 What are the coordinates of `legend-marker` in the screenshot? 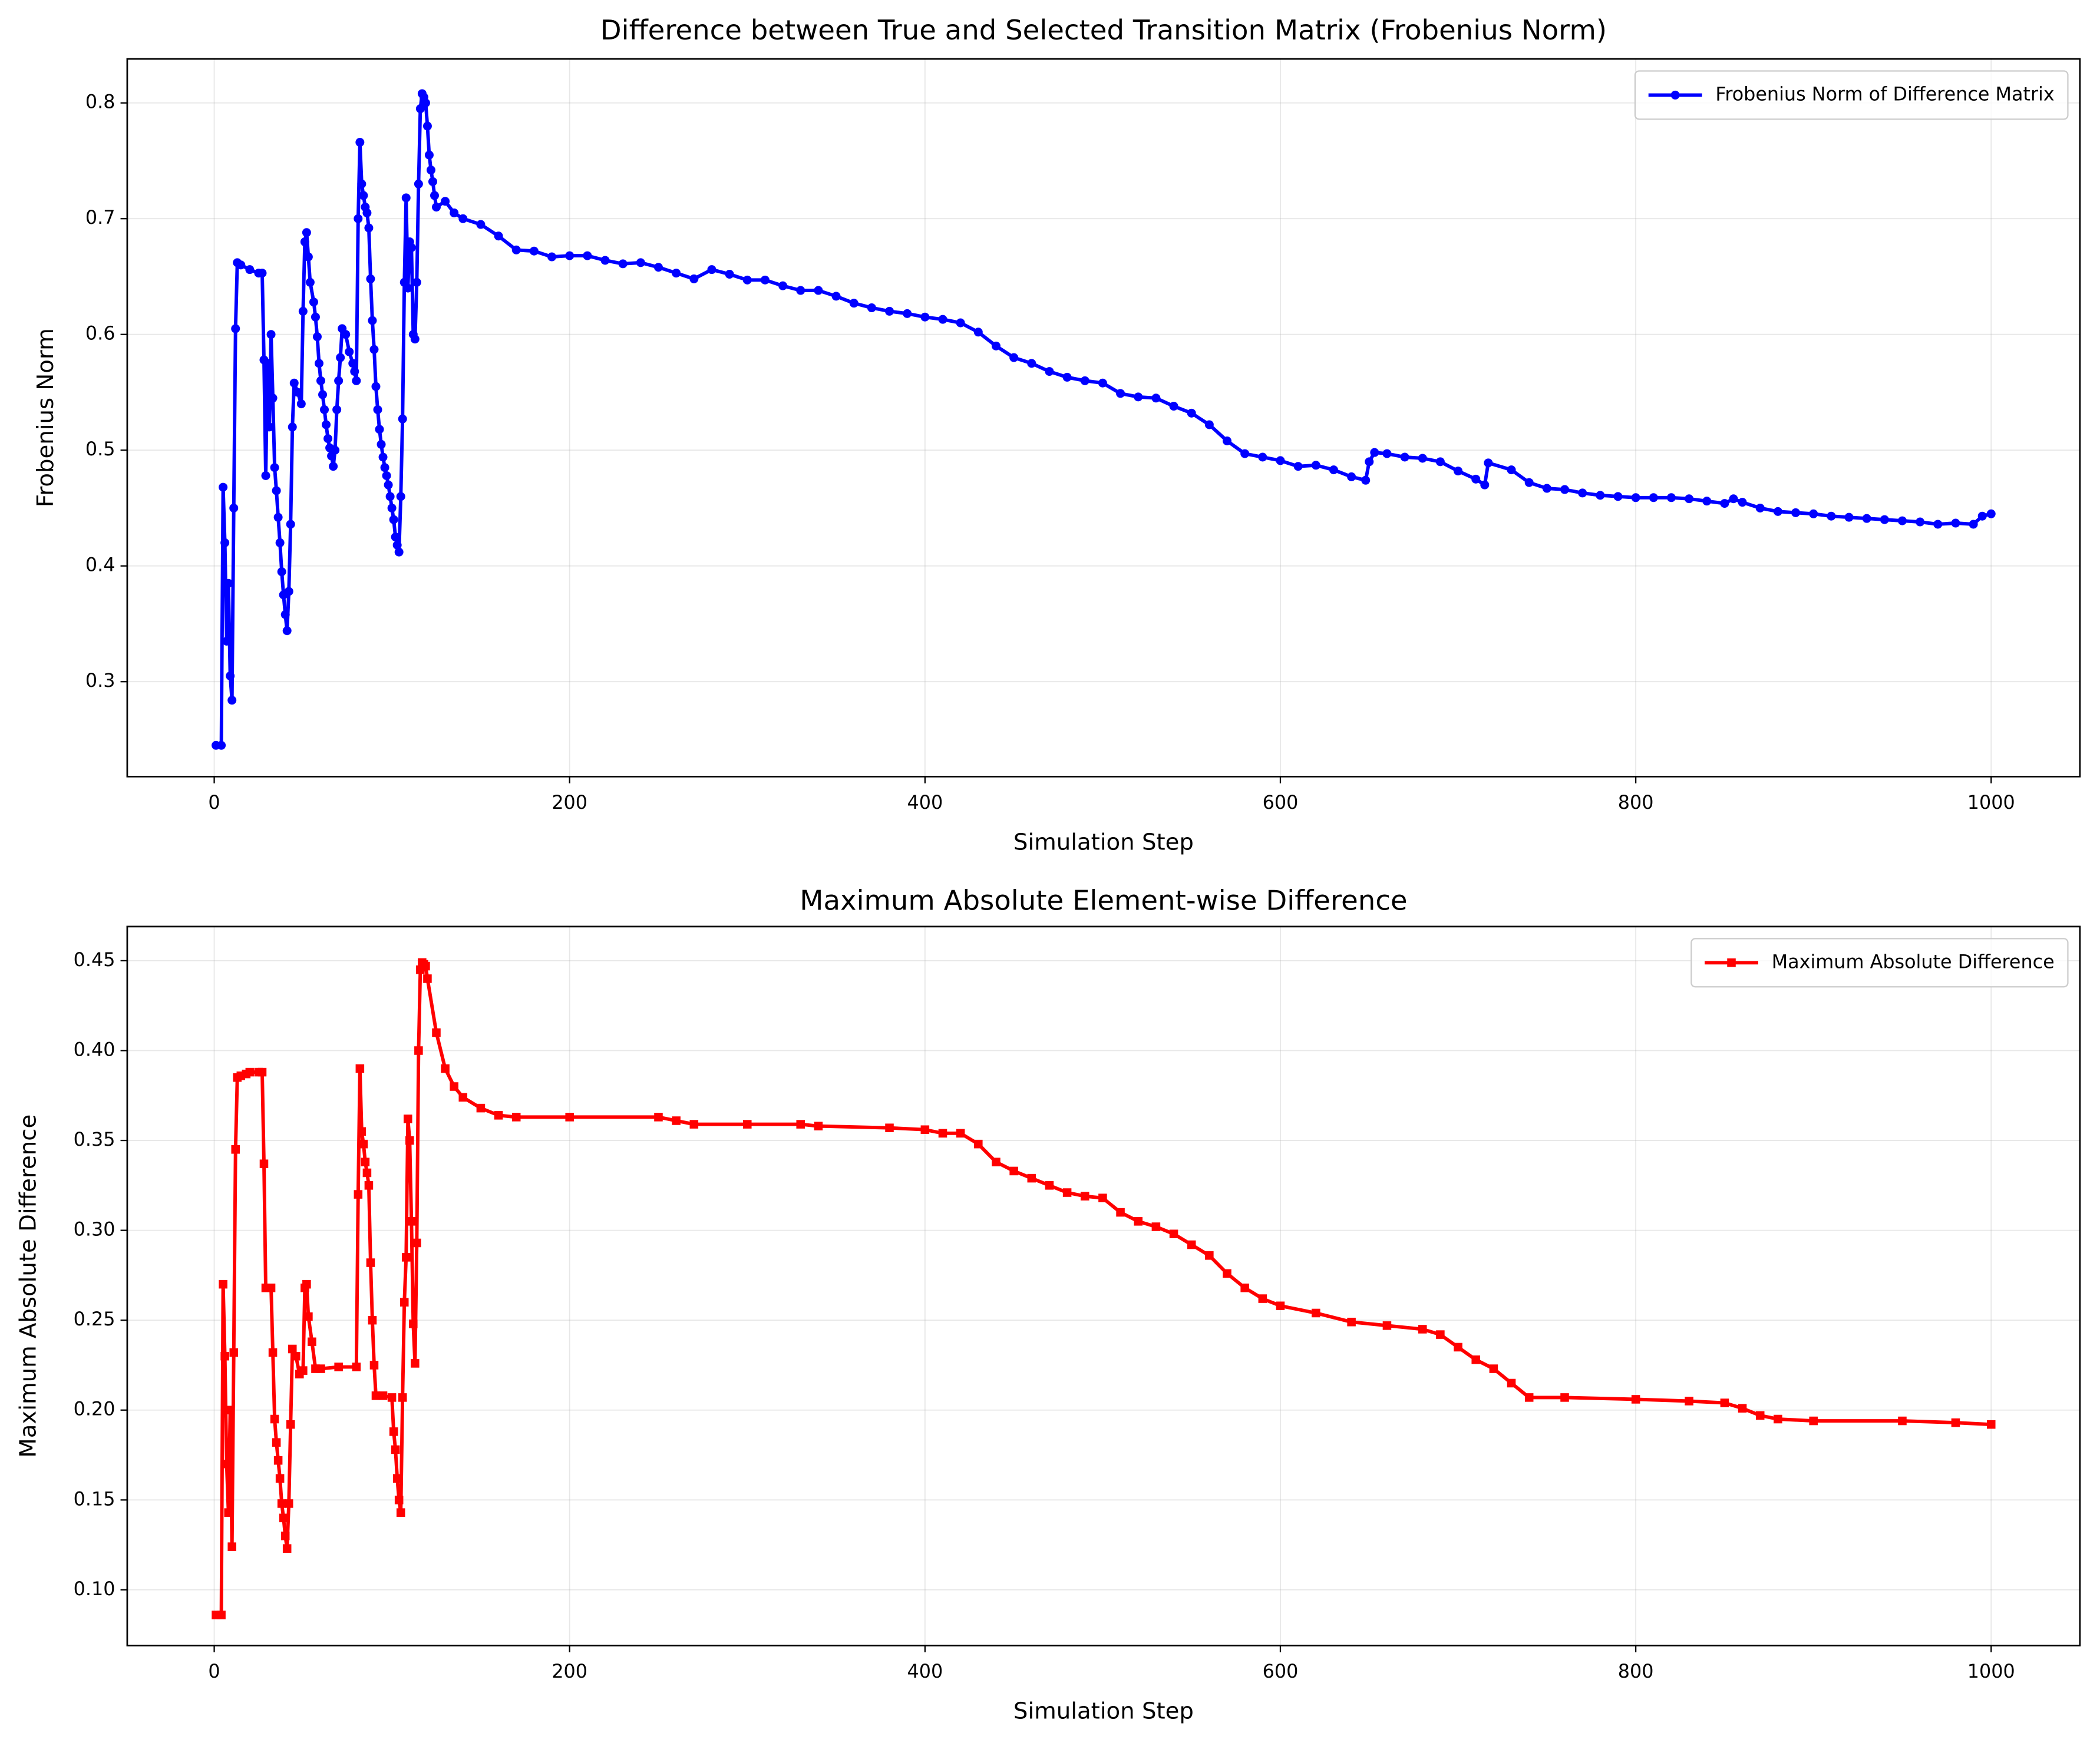 It's located at (1731, 962).